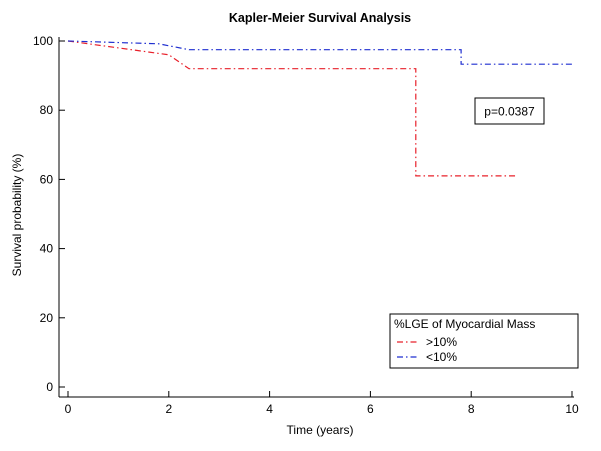  Describe the element at coordinates (319, 52) in the screenshot. I see `series-line-lt10` at that location.